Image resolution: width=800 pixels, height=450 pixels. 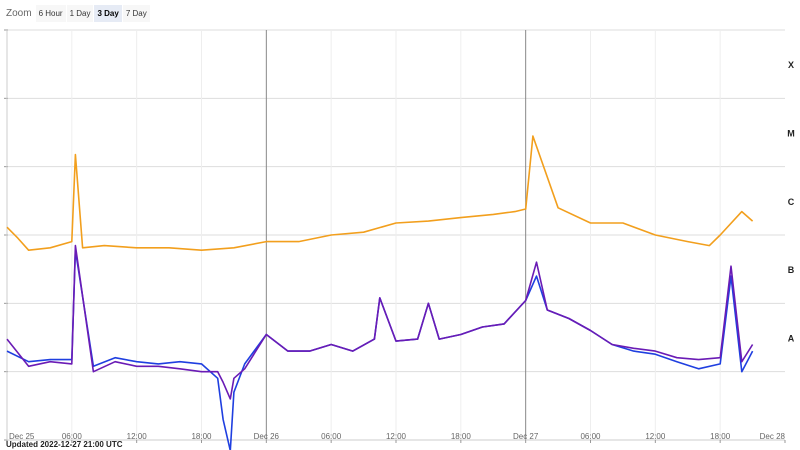 I want to click on zoom-1-day-button: 1 Day, so click(x=80, y=13).